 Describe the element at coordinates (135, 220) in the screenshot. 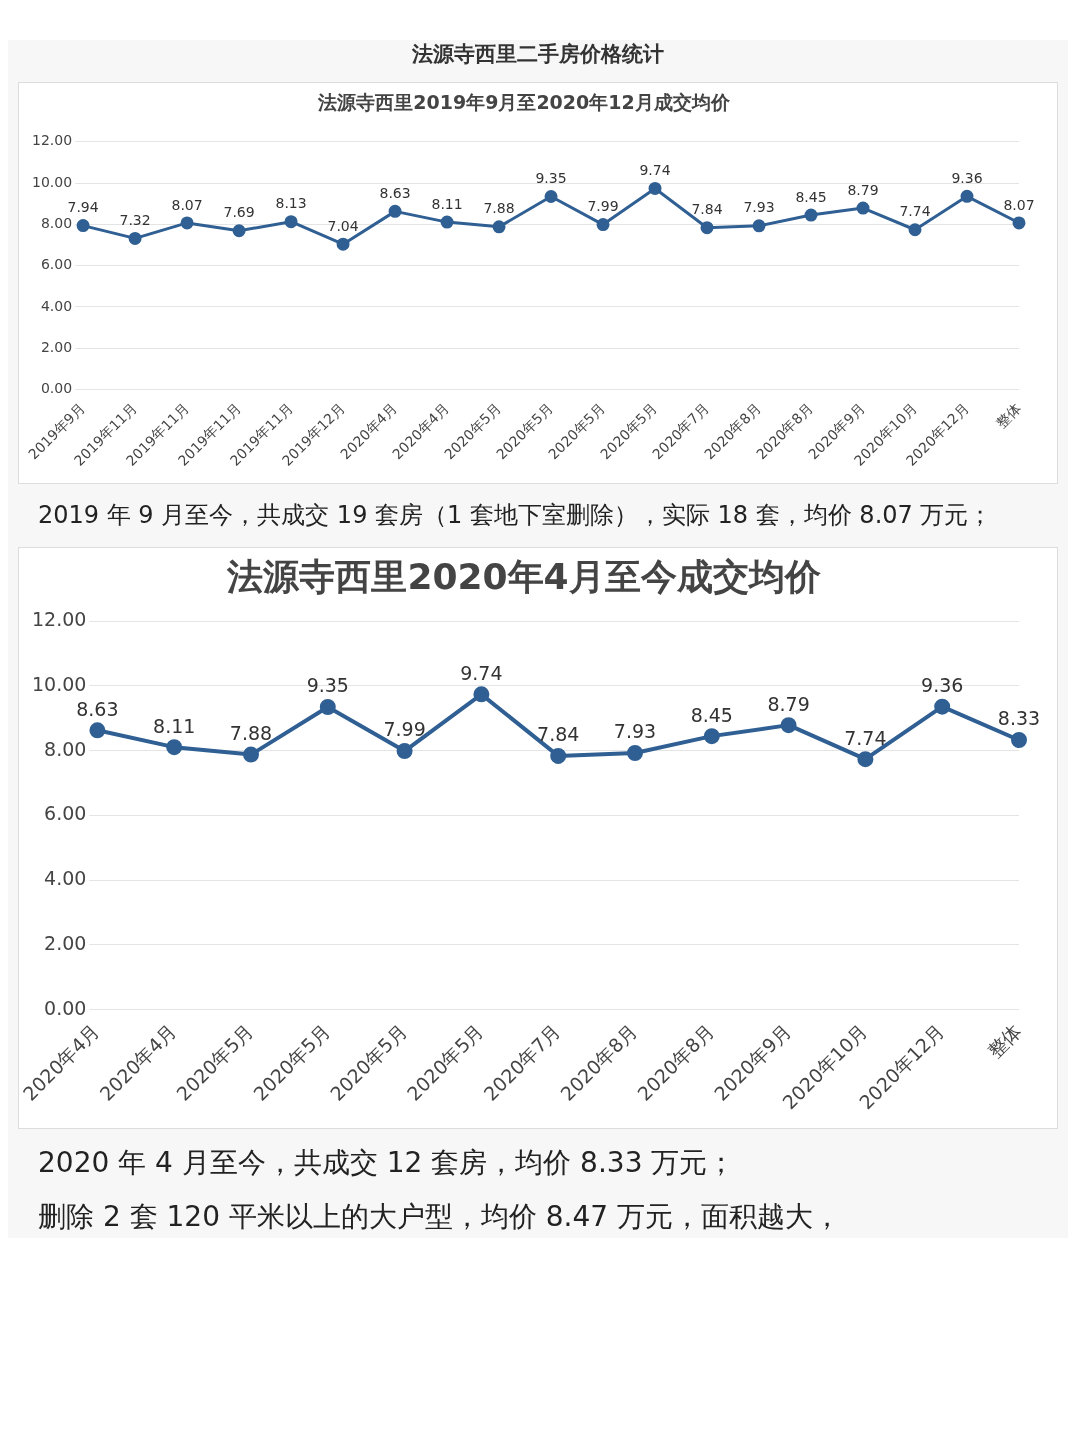

I see `data-label: 7.32` at that location.